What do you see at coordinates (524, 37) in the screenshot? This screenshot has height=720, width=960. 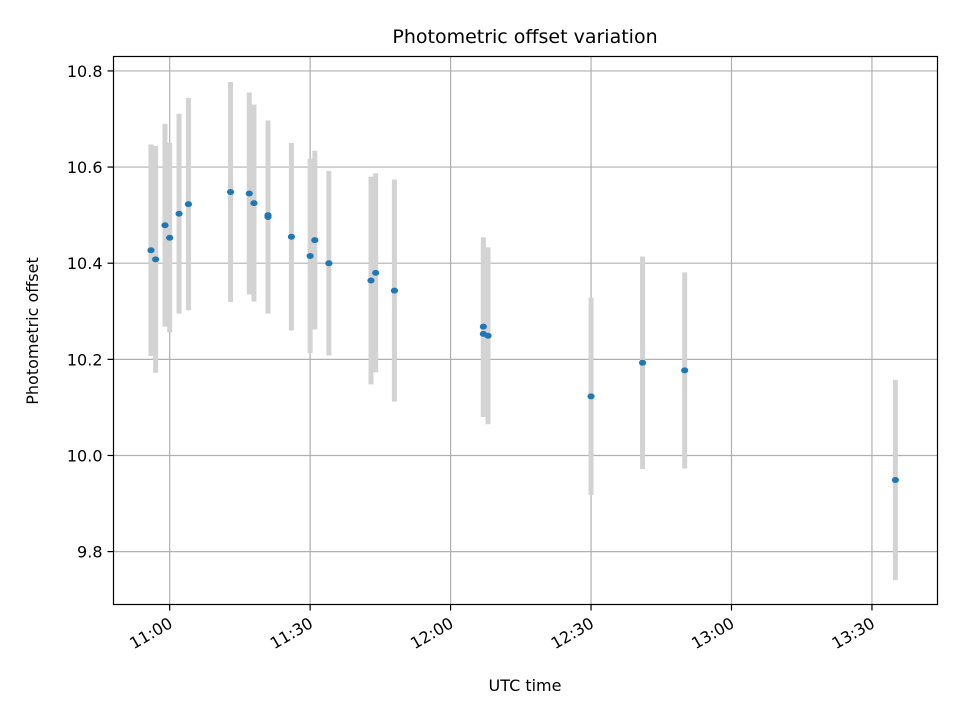 I see `chart-title: Photometric offset variation` at bounding box center [524, 37].